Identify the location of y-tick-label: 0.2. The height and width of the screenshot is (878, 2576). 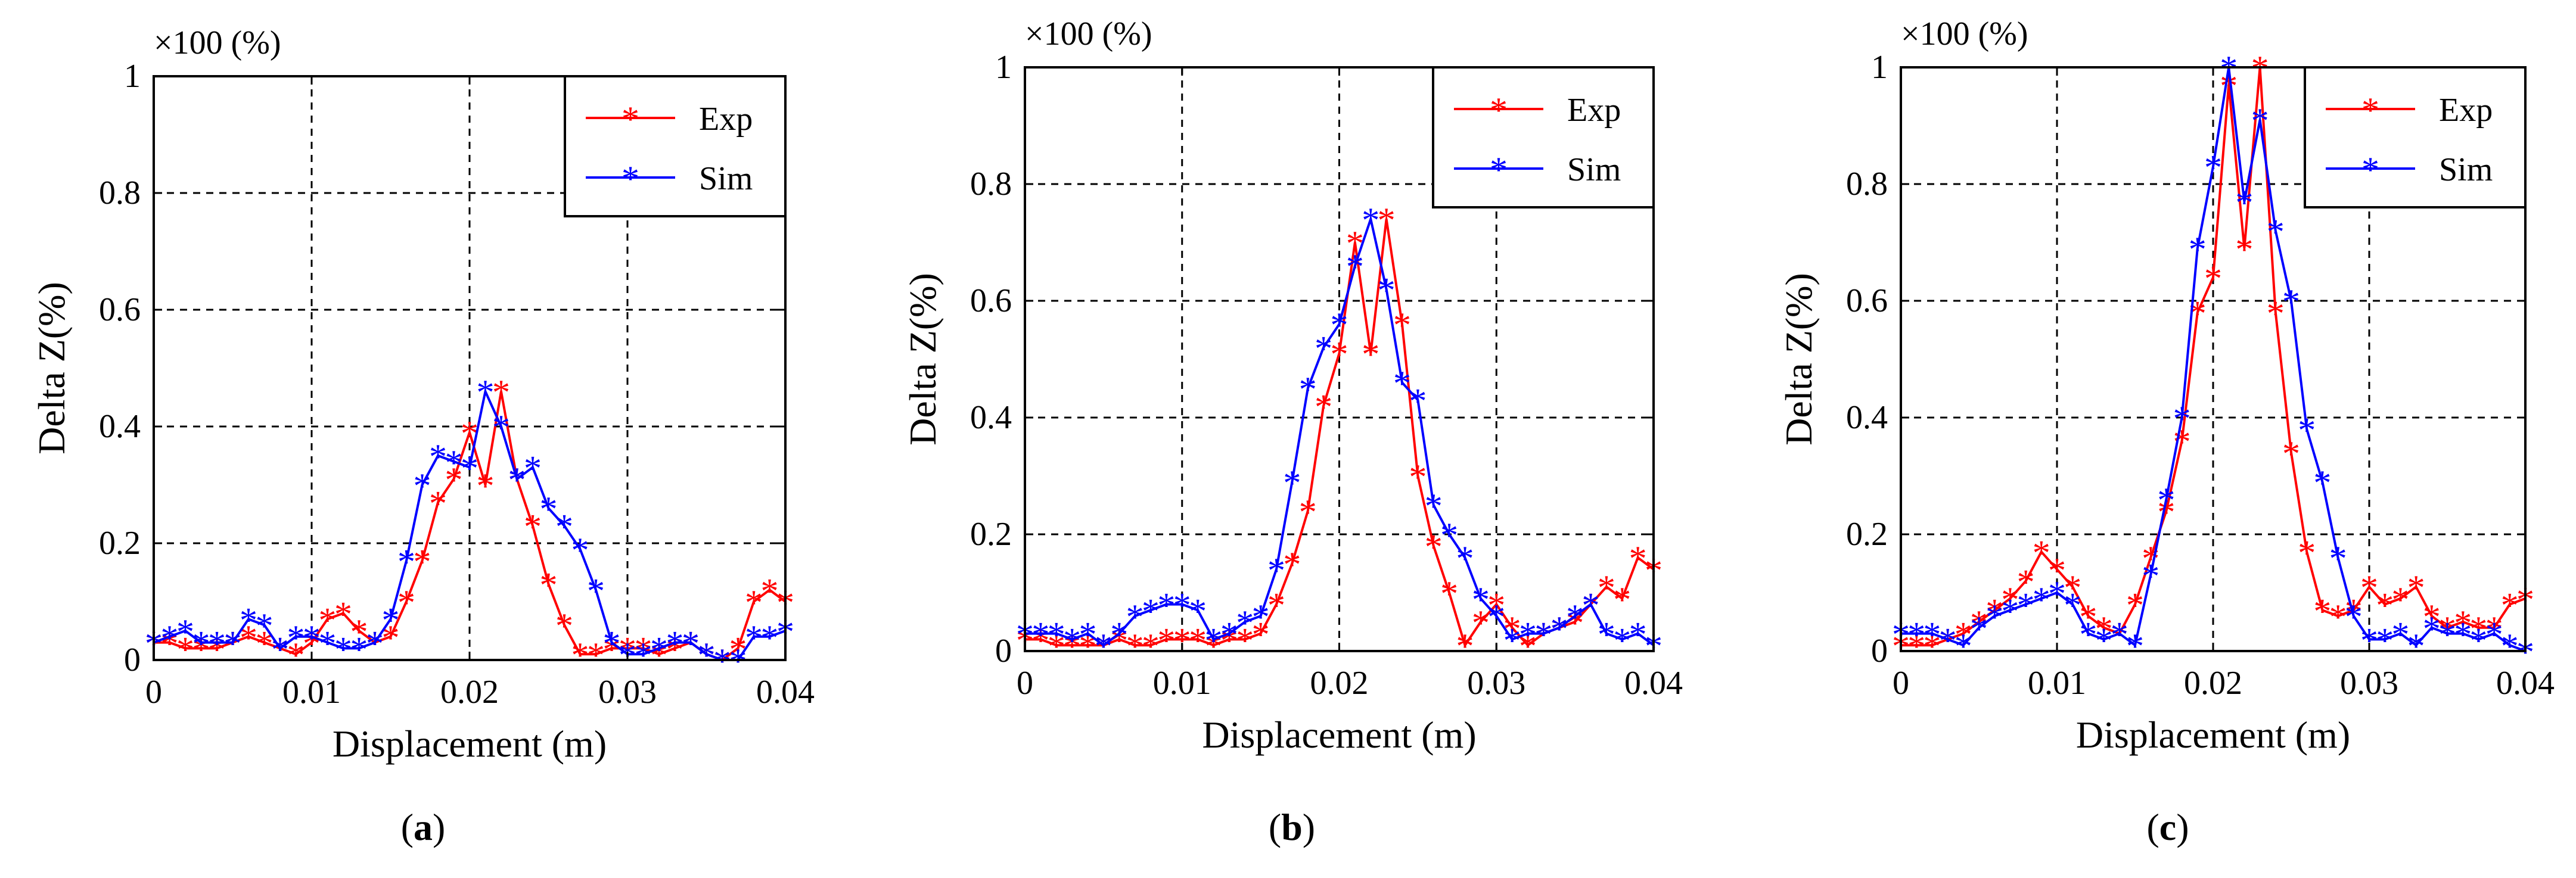
(991, 534).